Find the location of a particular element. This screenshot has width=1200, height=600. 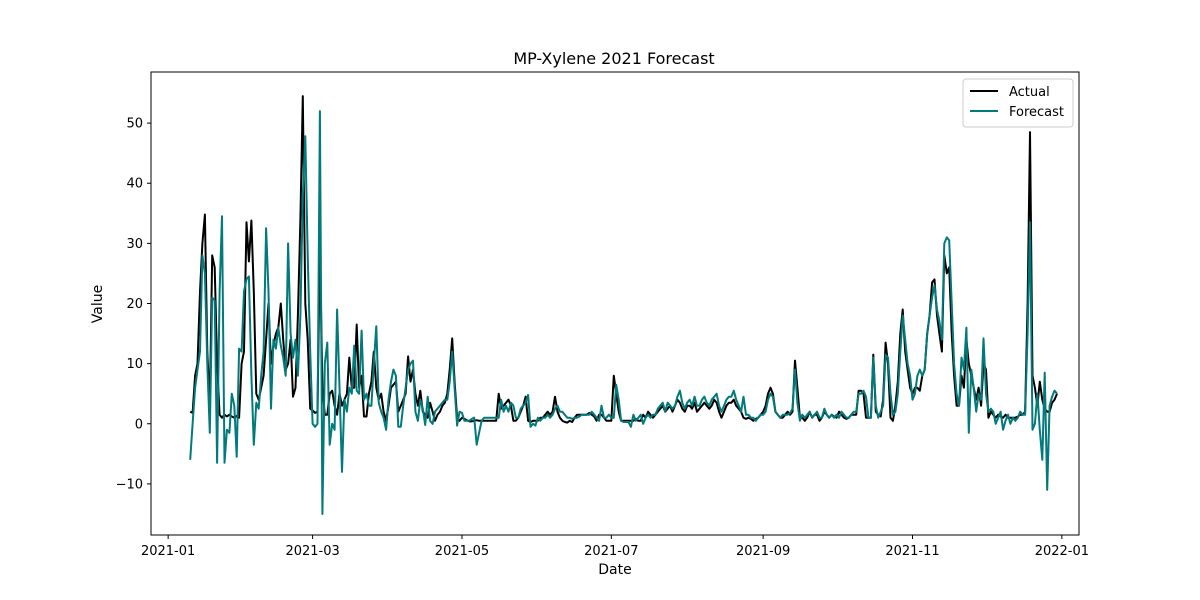

y-tick-label: 10 is located at coordinates (134, 364).